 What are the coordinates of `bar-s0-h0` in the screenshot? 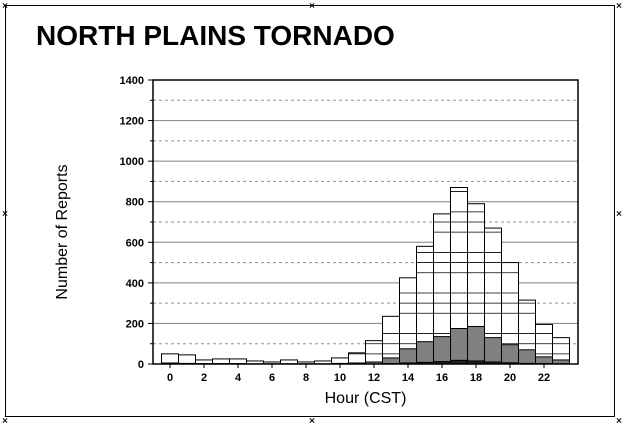 It's located at (170, 359).